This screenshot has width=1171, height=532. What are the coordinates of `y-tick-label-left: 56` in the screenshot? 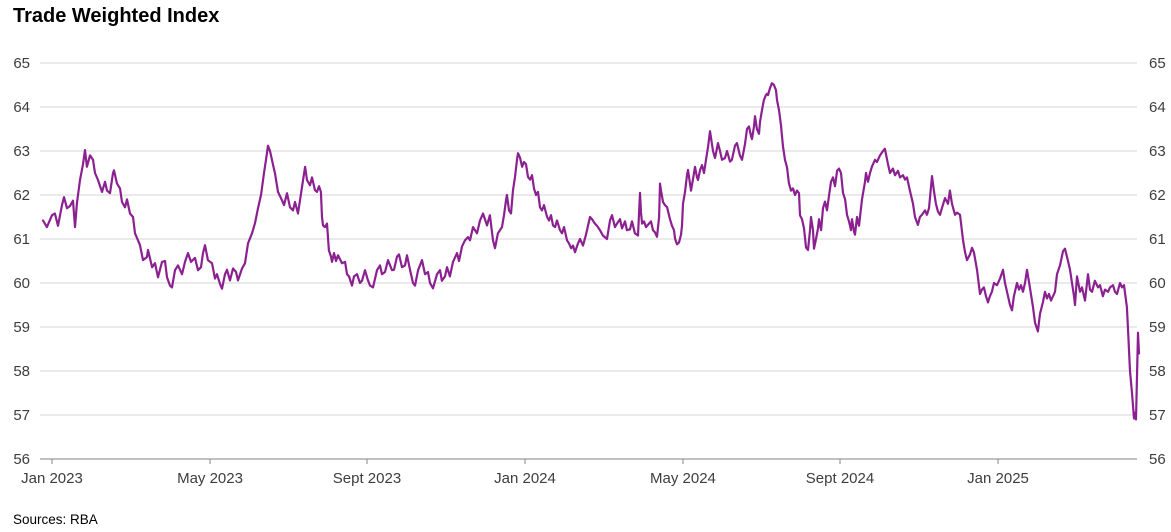 It's located at (21, 459).